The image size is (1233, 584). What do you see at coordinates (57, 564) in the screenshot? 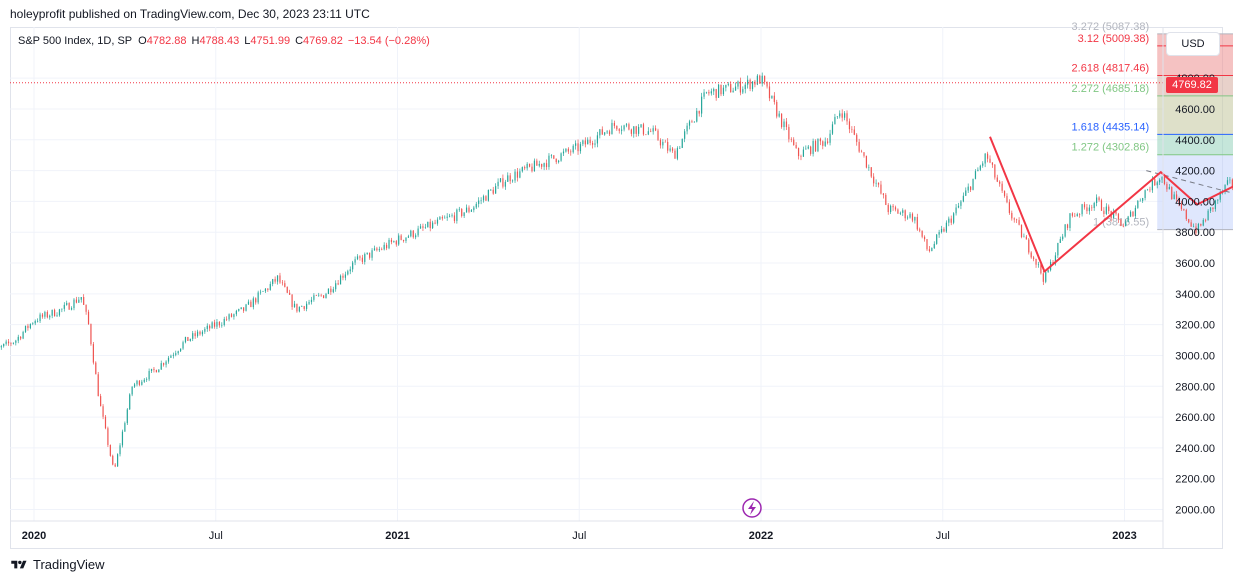
I see `footer-brand: TradingView` at bounding box center [57, 564].